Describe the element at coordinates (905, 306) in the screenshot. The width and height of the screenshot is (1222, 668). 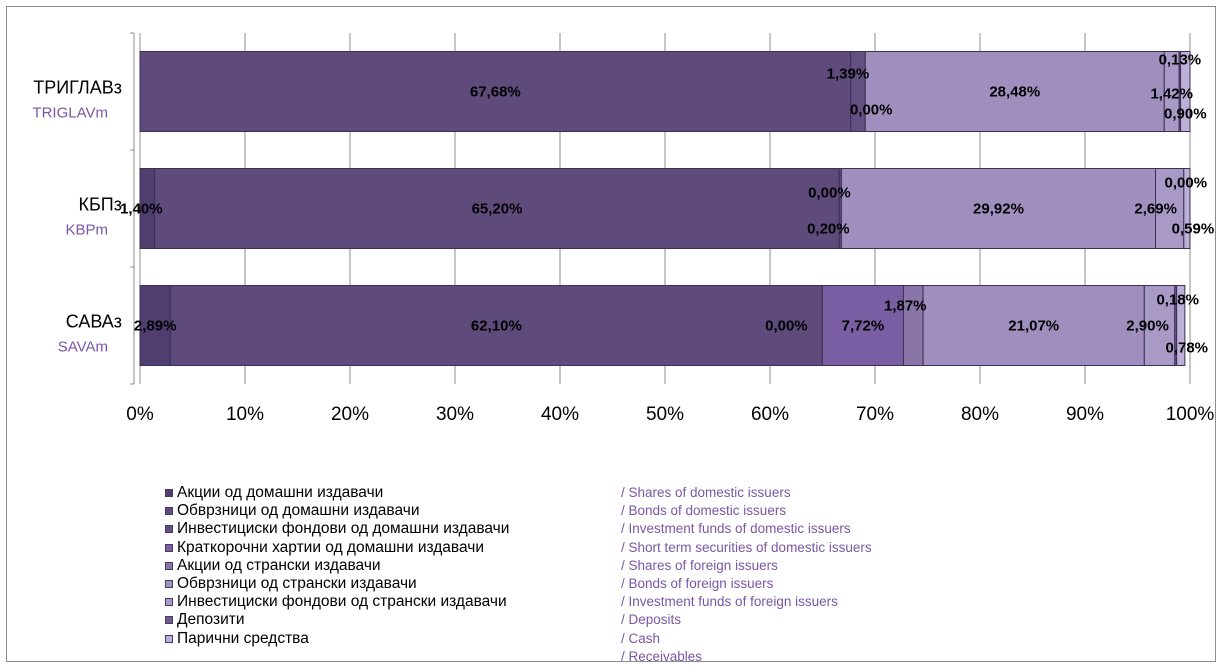
I see `bar-data-label: 1,87%` at that location.